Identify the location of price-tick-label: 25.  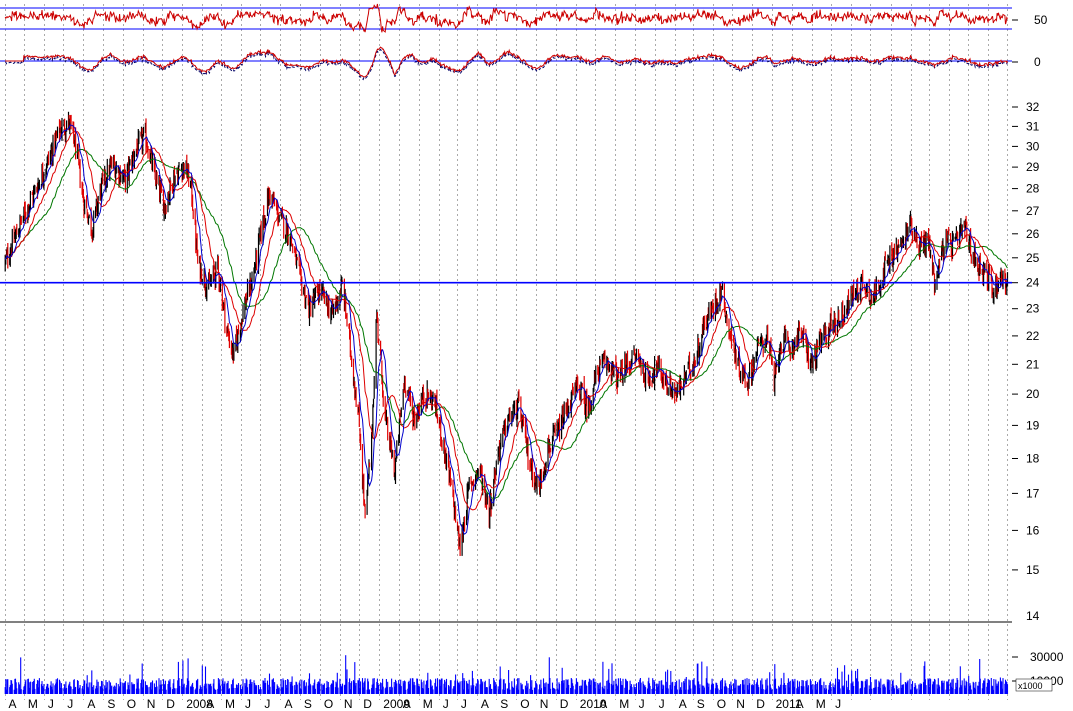
(1033, 258).